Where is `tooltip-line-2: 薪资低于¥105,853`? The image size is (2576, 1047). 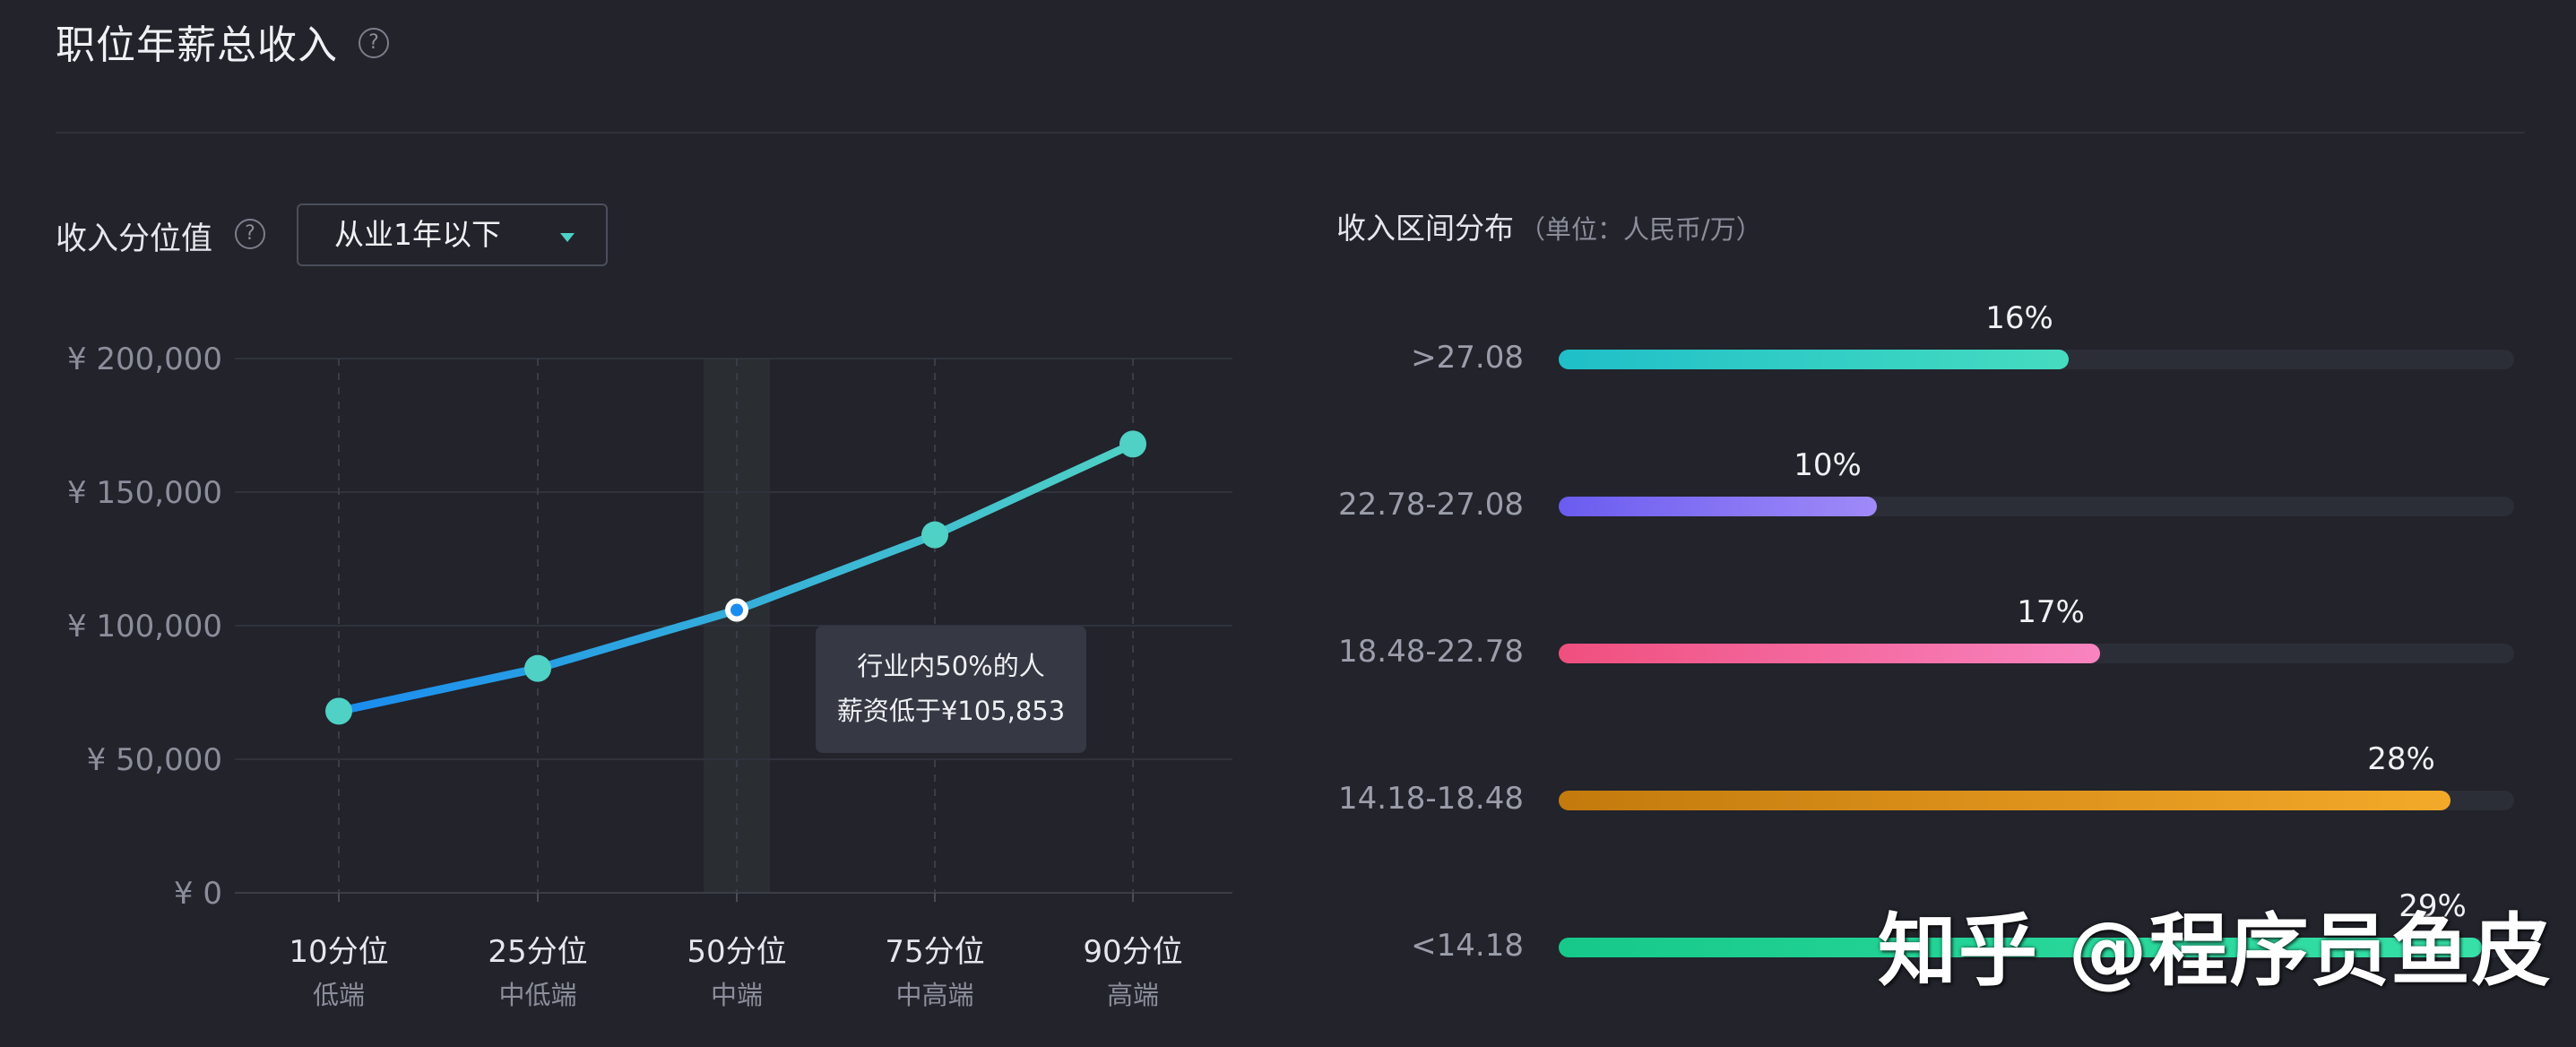
tooltip-line-2: 薪资低于¥105,853 is located at coordinates (951, 711).